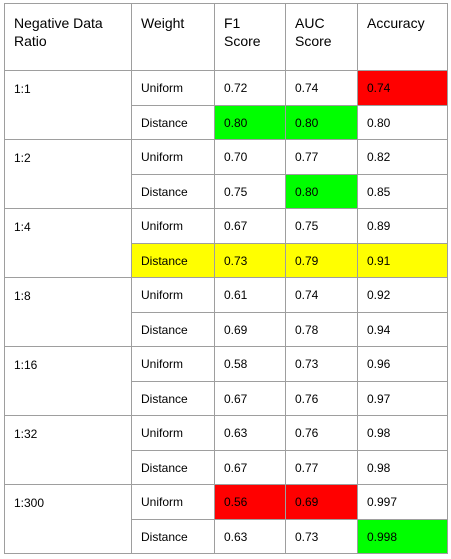  I want to click on f1-cell: 0.58, so click(250, 364).